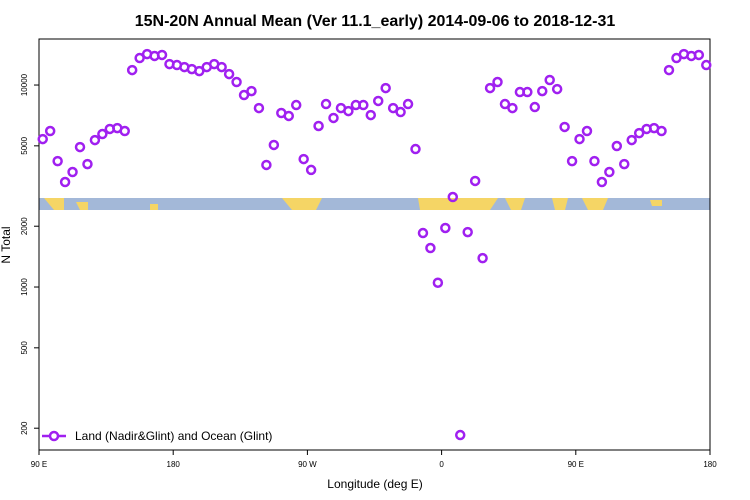 The image size is (750, 500). Describe the element at coordinates (24, 226) in the screenshot. I see `y-tick-label: 2000` at that location.